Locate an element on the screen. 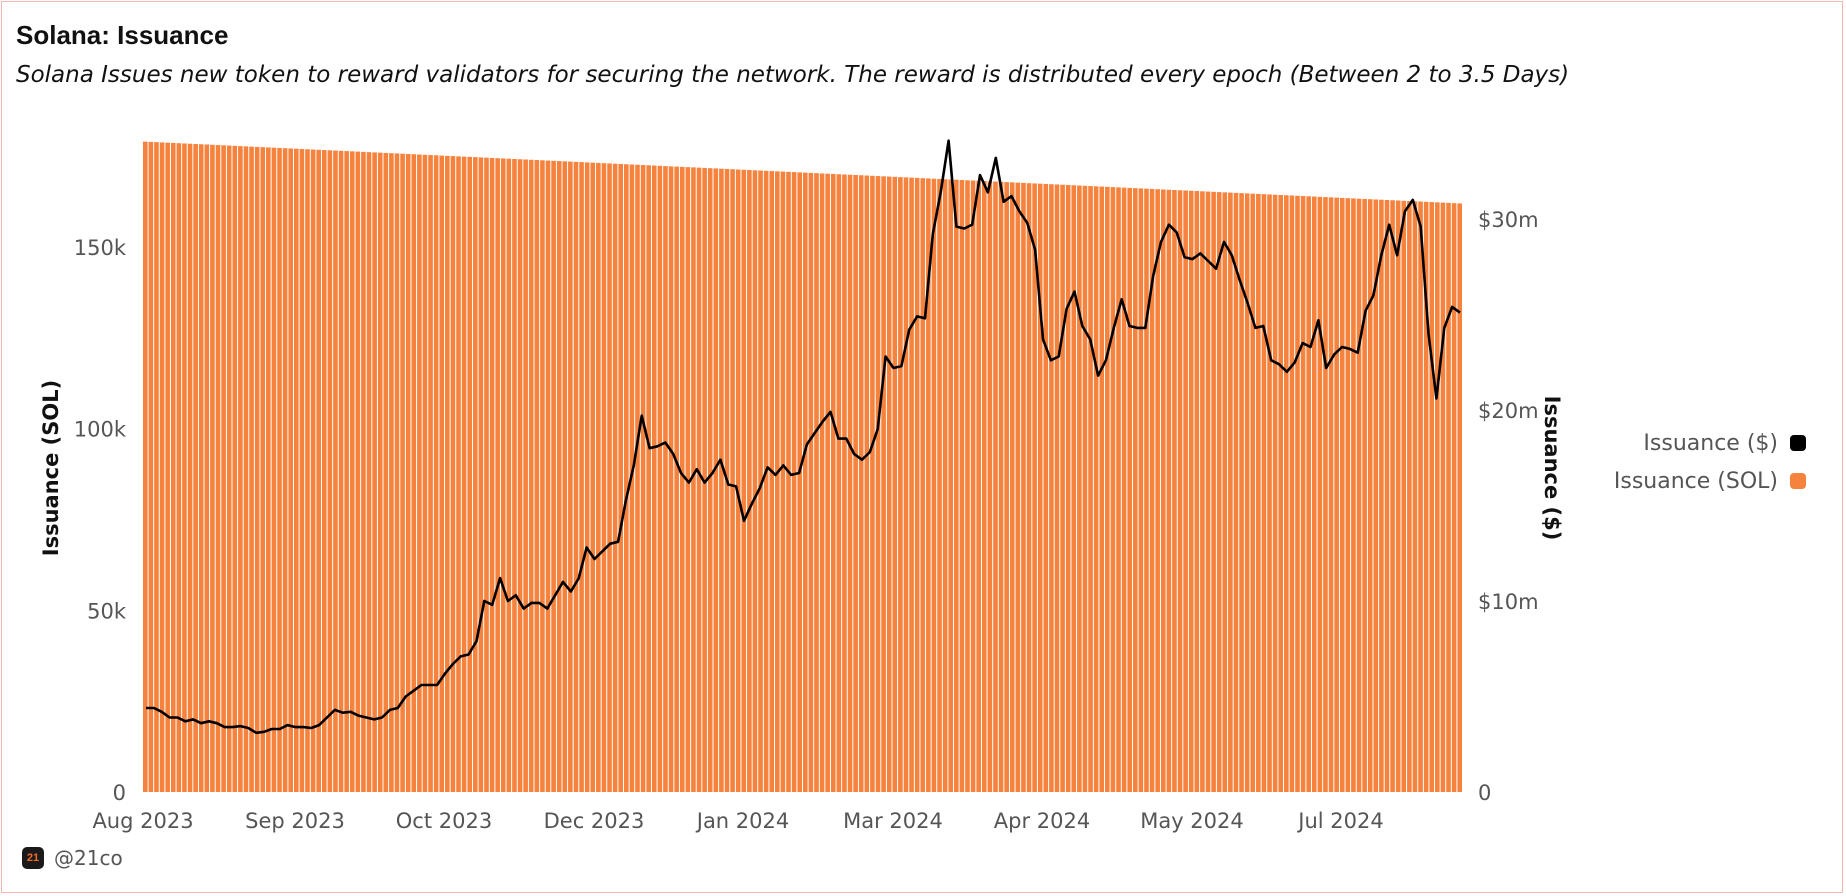  chart-title: Solana: Issuance is located at coordinates (122, 35).